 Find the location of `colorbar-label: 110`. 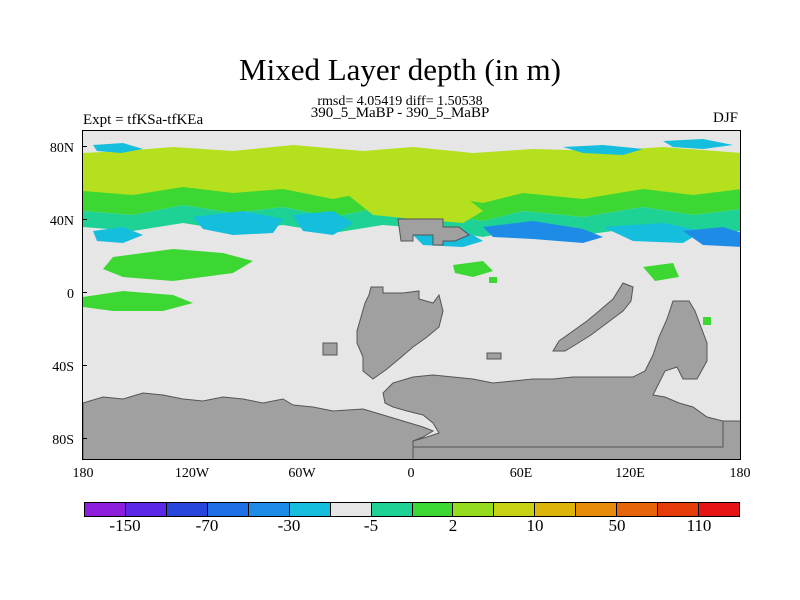

colorbar-label: 110 is located at coordinates (699, 525).